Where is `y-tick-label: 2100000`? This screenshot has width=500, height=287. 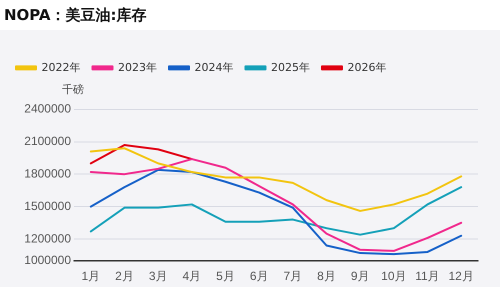
y-tick-label: 2100000 is located at coordinates (48, 141).